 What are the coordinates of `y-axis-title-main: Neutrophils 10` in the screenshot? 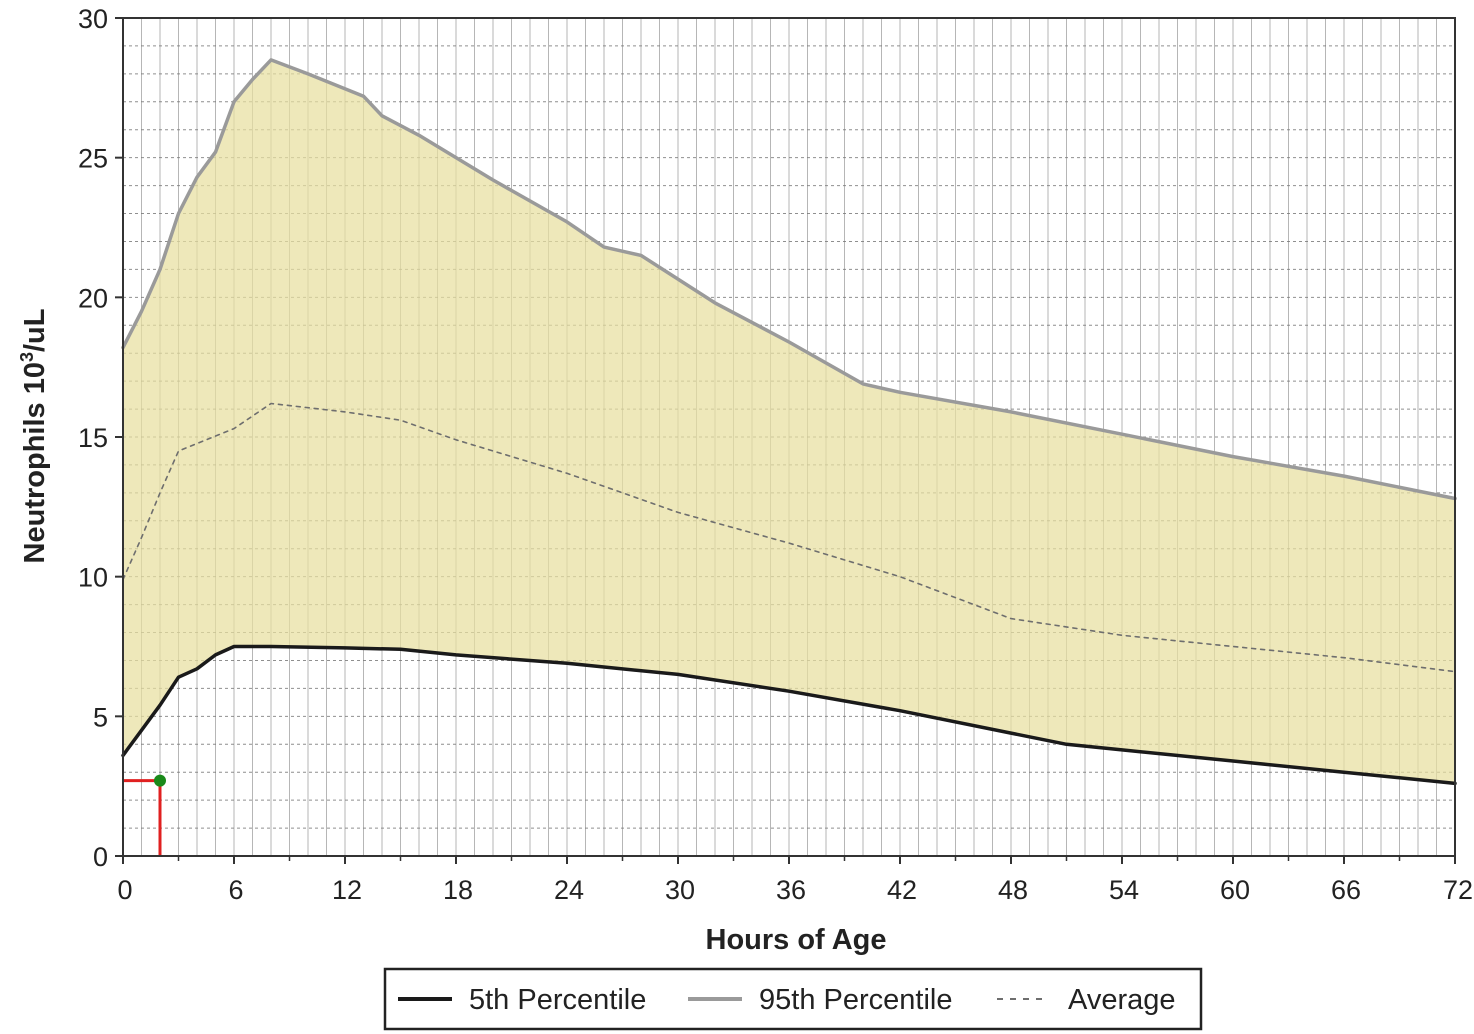 It's located at (35, 462).